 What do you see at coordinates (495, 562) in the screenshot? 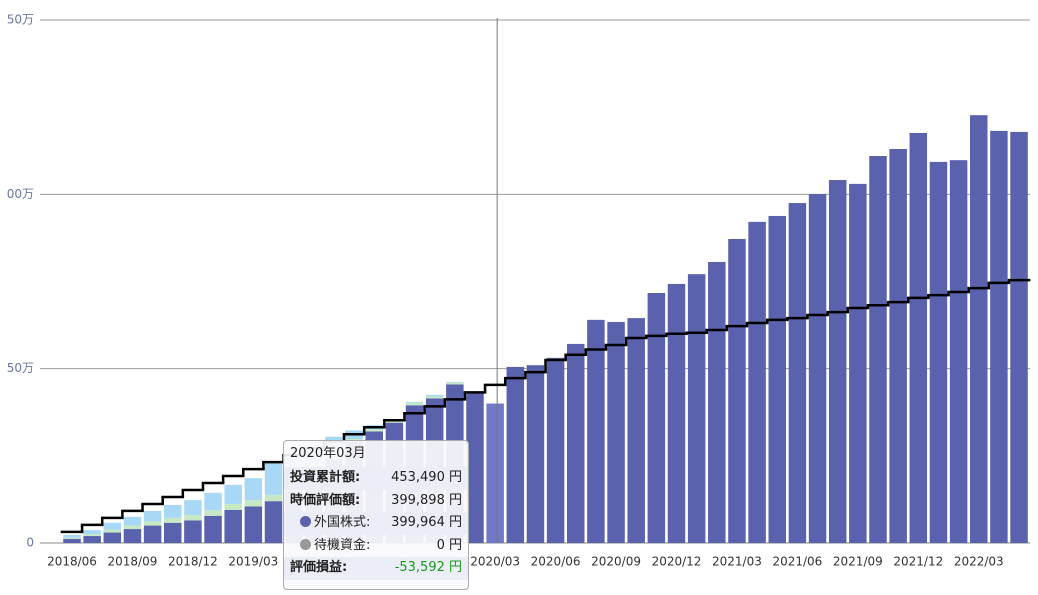
I see `x-tick-label: 2020/03` at bounding box center [495, 562].